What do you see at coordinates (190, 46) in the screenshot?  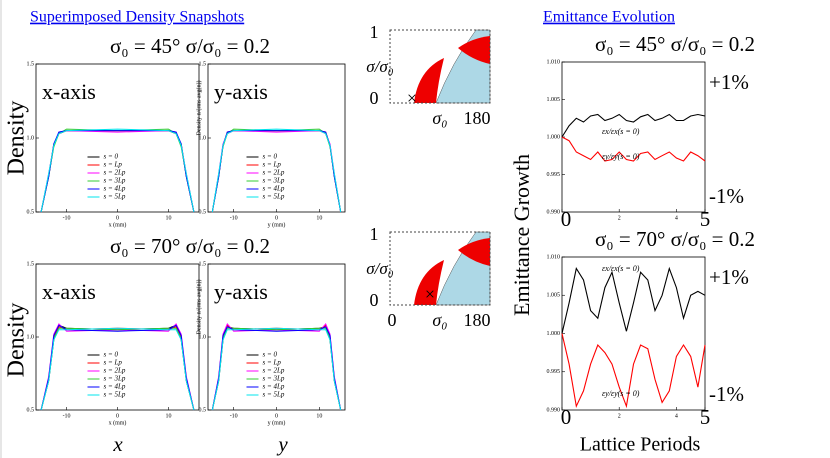 I see `row-title: σ₀ = 45° σ/σ₀ = 0.2` at bounding box center [190, 46].